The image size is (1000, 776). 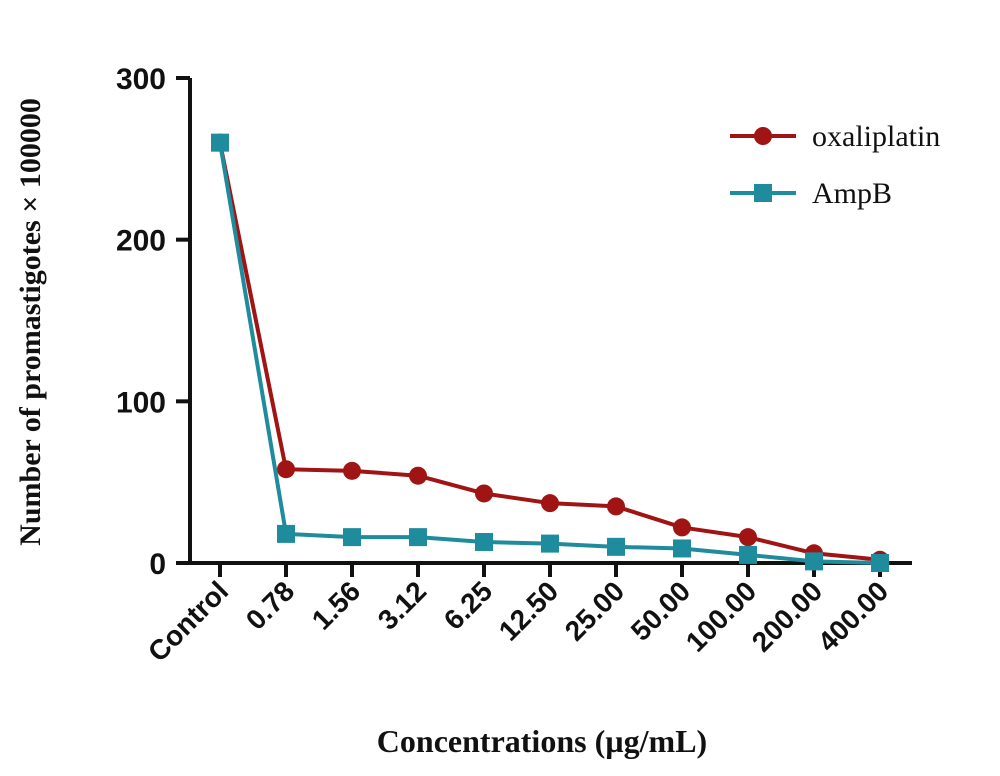 What do you see at coordinates (468, 605) in the screenshot?
I see `x-tick-label: 6.25` at bounding box center [468, 605].